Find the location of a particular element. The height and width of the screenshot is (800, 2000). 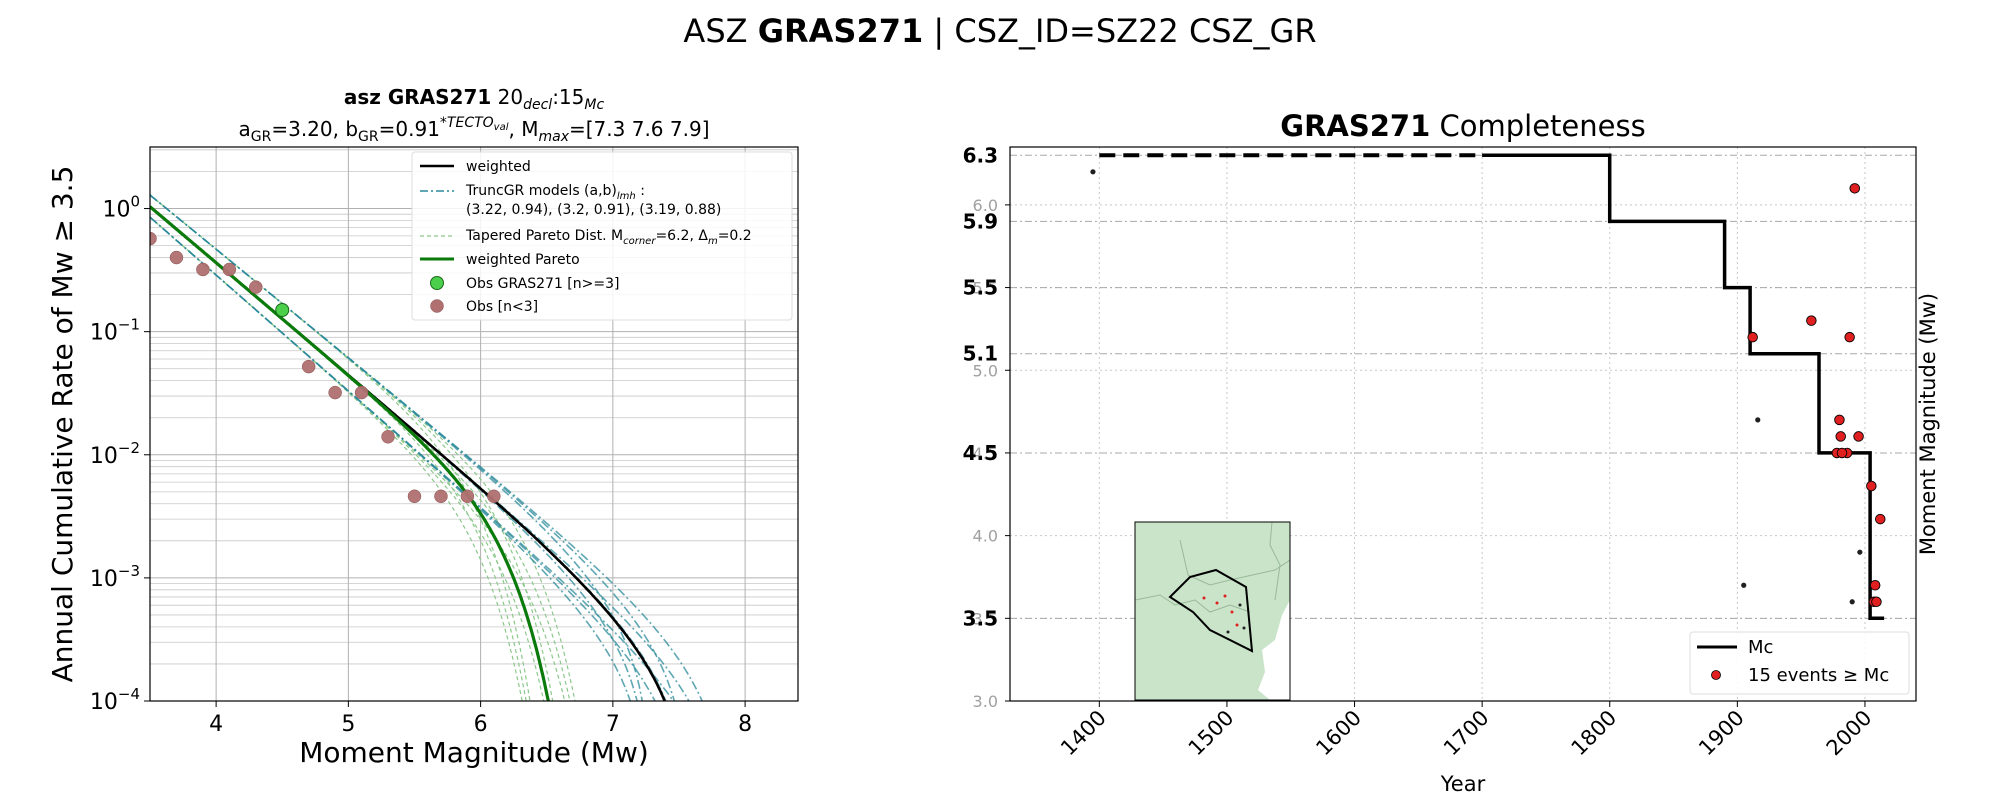

y-tick-label: 3.5 is located at coordinates (985, 618).